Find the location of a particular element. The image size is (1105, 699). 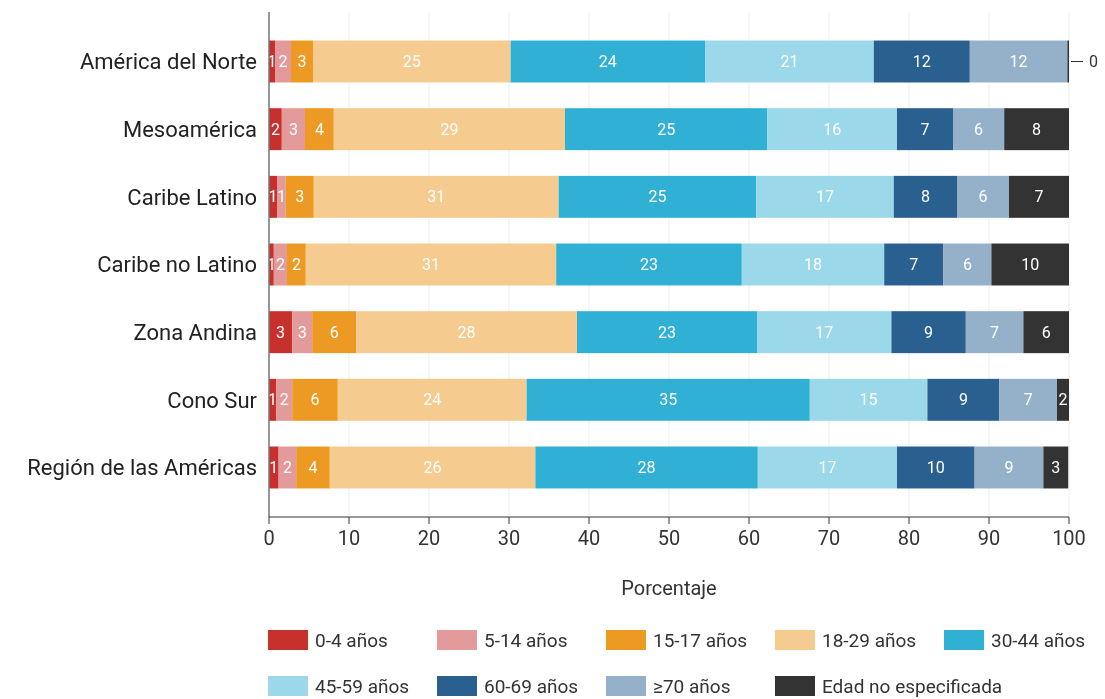

data-label: 26 is located at coordinates (432, 468).